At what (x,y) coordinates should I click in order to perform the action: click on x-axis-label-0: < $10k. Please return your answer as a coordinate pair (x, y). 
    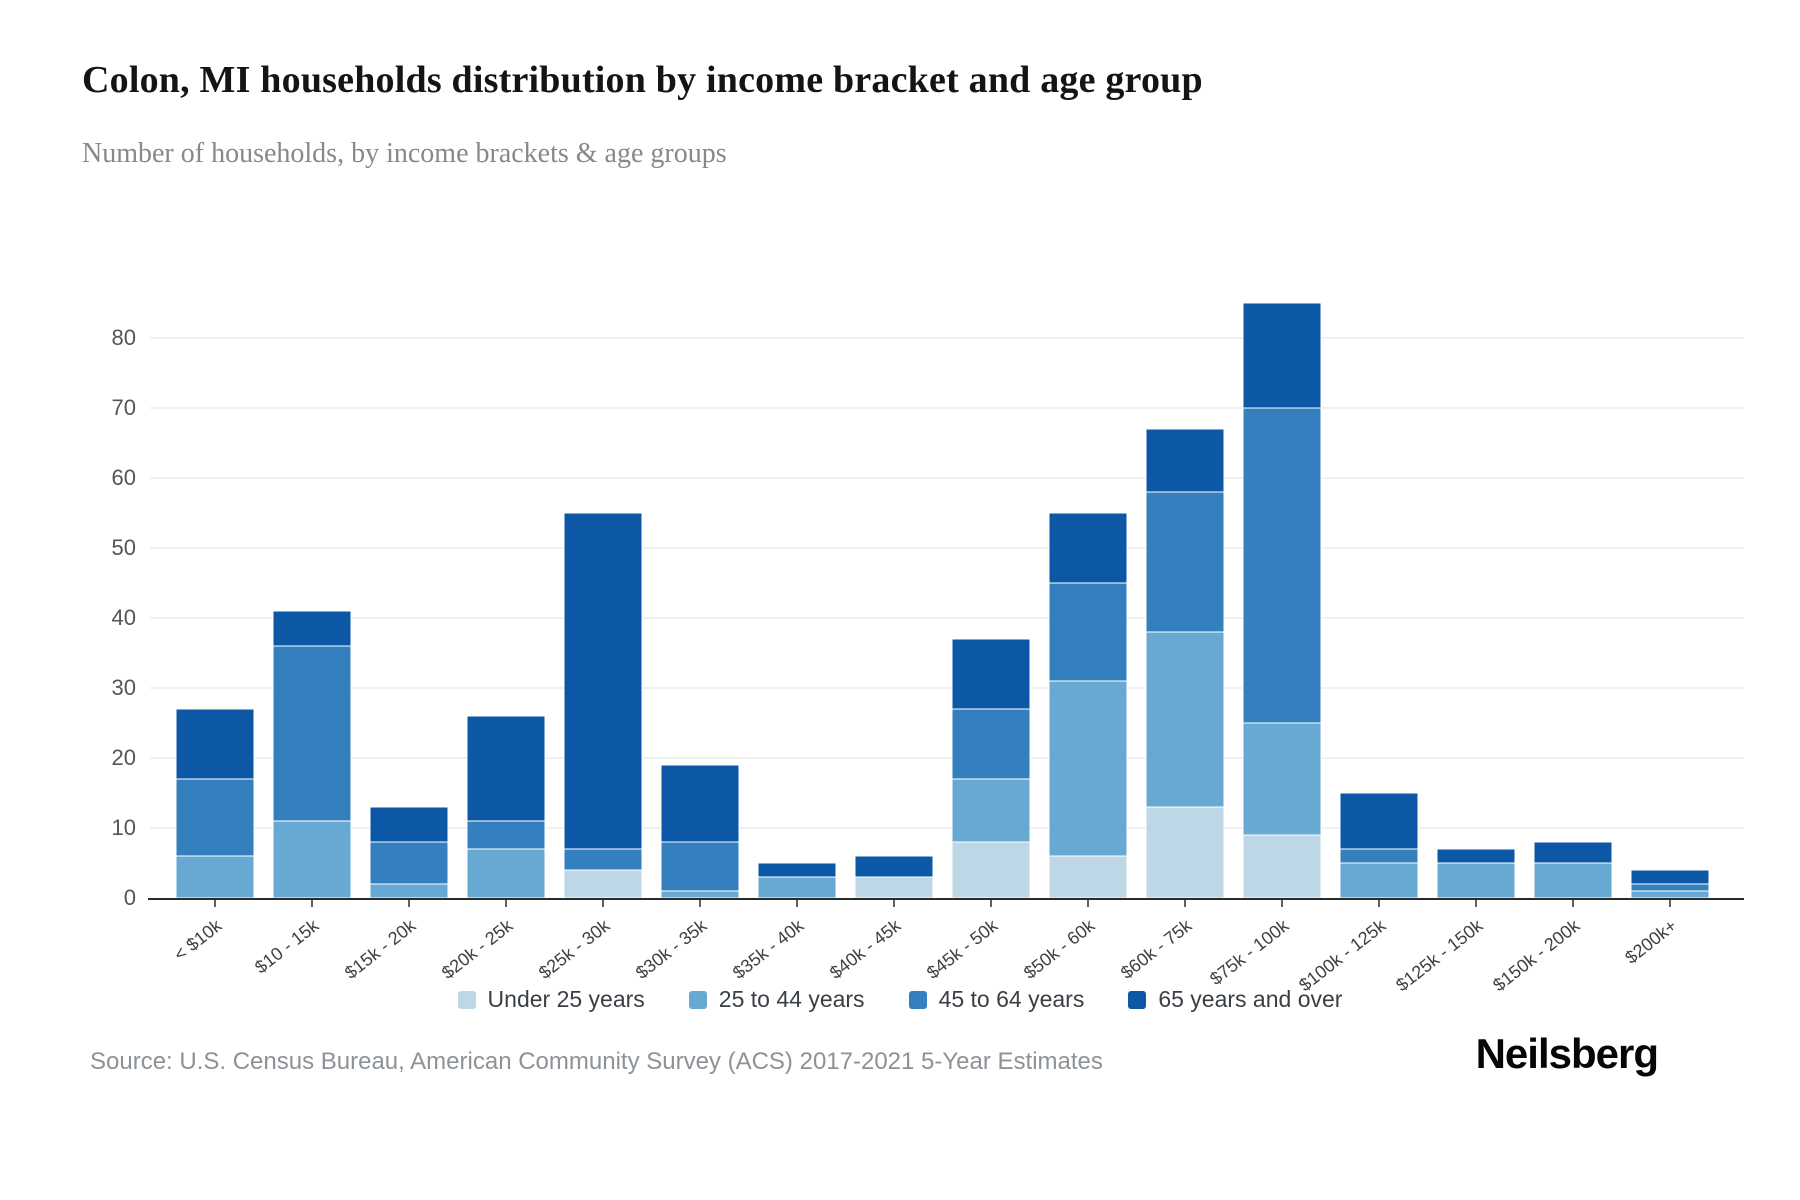
    Looking at the image, I should click on (198, 940).